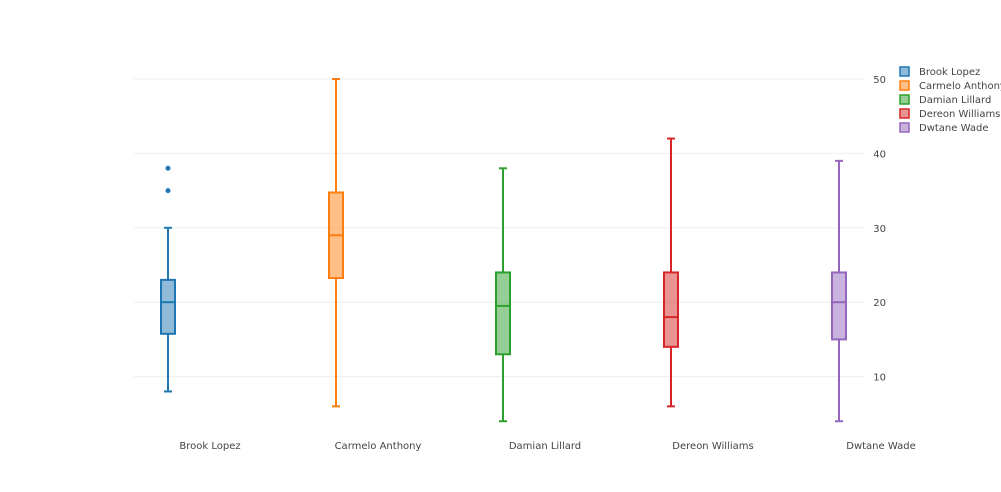  I want to click on legend-label: Dwtane Wade, so click(953, 128).